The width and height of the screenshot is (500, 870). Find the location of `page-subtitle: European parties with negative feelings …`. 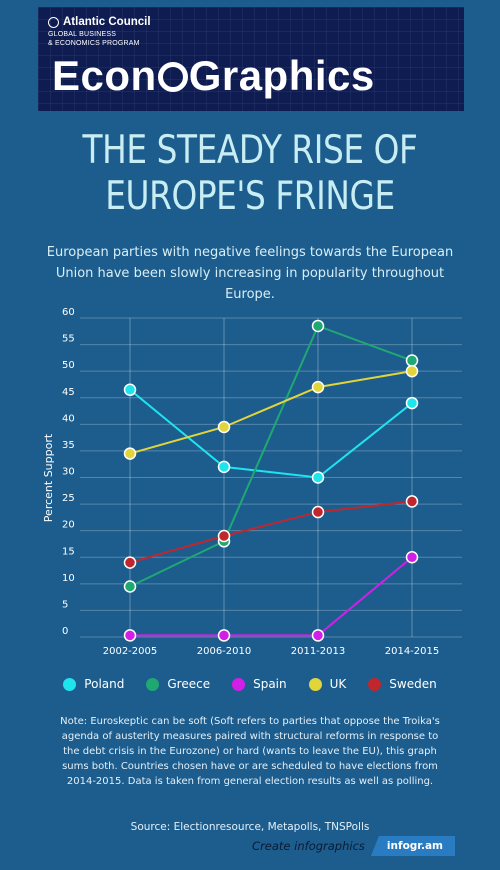

page-subtitle: European parties with negative feelings … is located at coordinates (250, 273).